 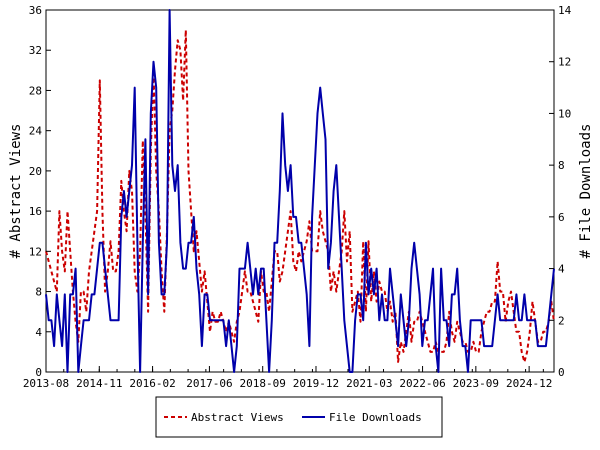 What do you see at coordinates (561, 269) in the screenshot?
I see `right-tick-label: 4` at bounding box center [561, 269].